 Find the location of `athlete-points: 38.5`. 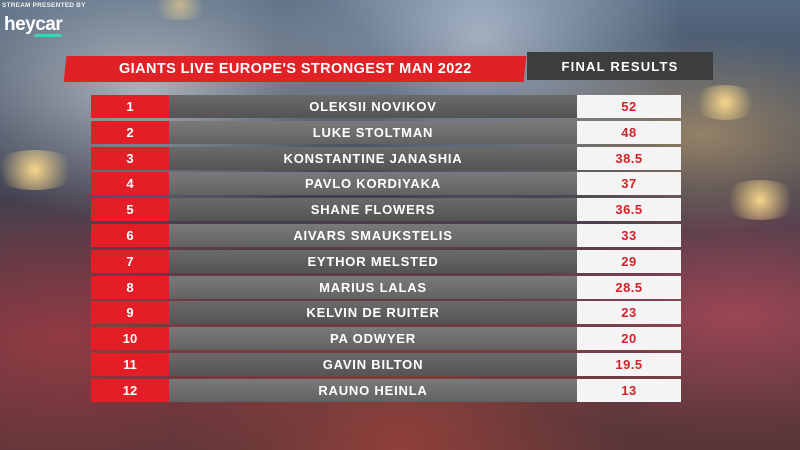

athlete-points: 38.5 is located at coordinates (629, 158).